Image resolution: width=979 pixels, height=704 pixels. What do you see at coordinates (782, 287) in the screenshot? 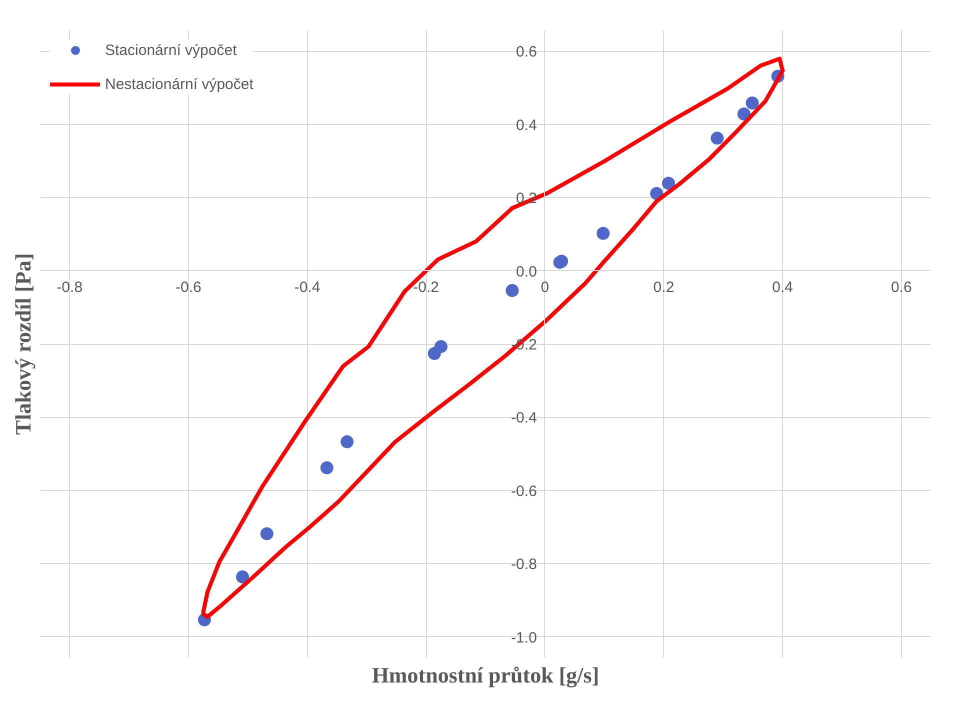
I see `x-tick-label: 0.4` at bounding box center [782, 287].